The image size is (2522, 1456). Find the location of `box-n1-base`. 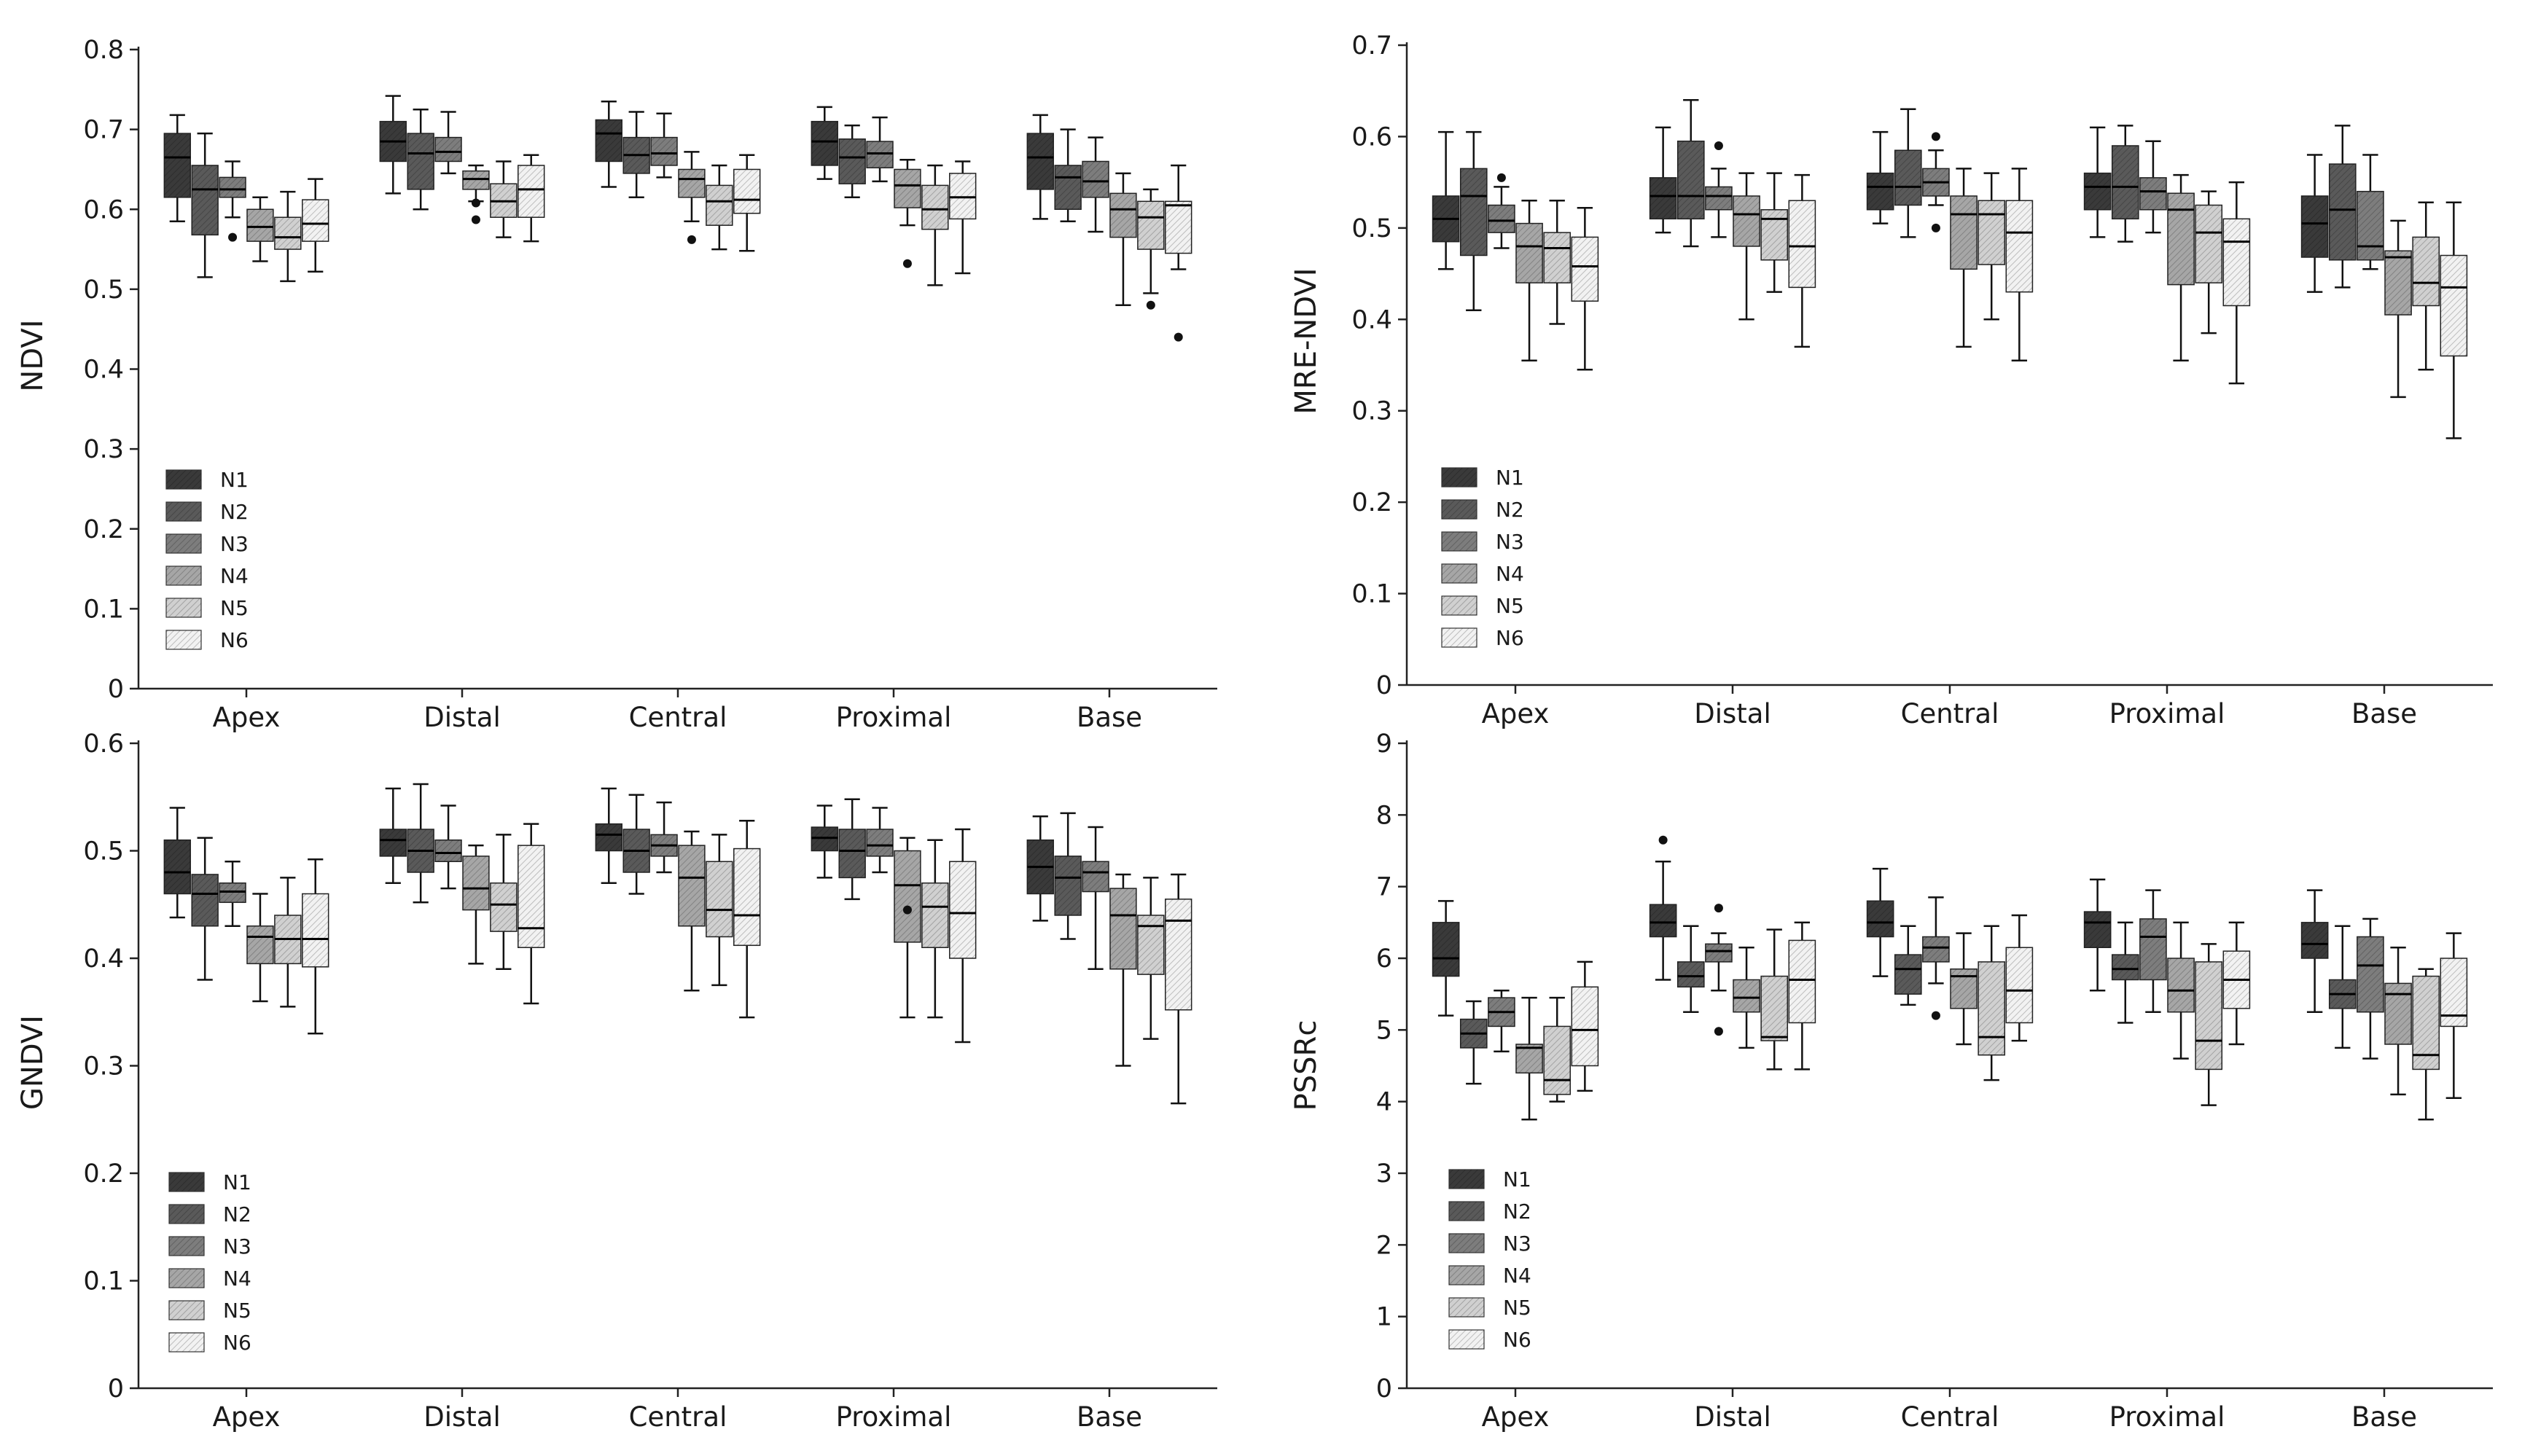

box-n1-base is located at coordinates (2314, 223).